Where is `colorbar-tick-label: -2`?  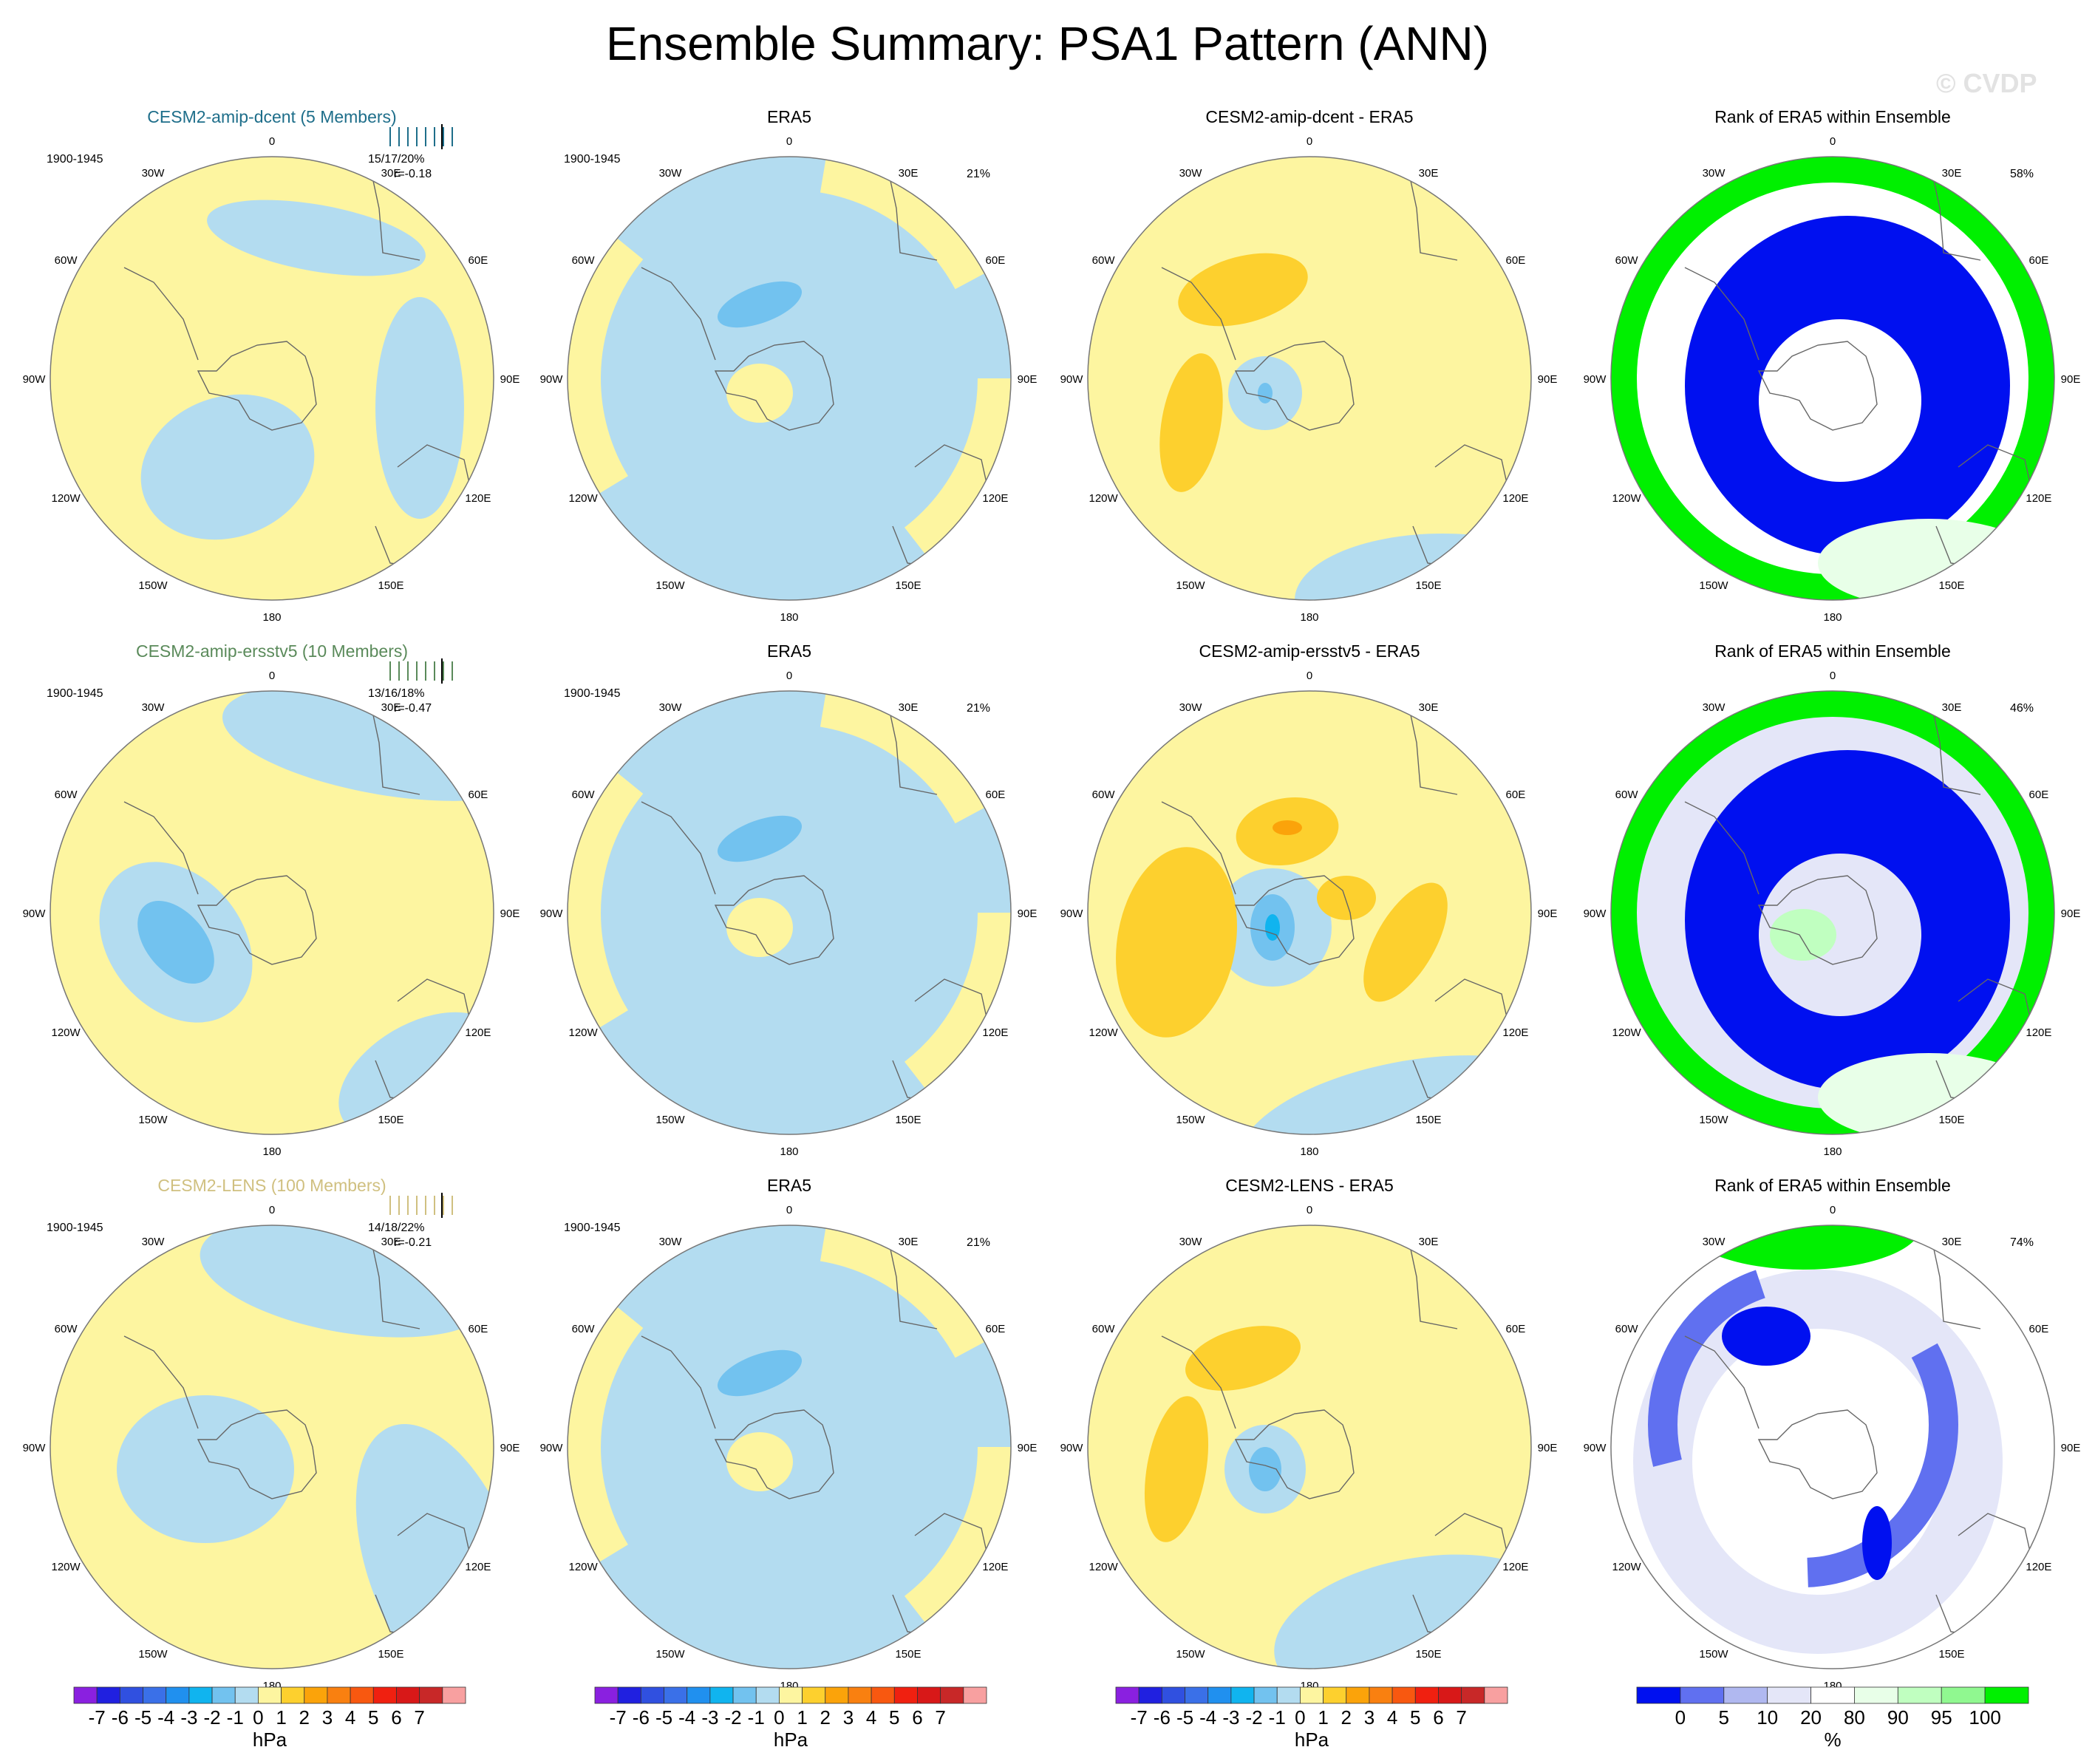
colorbar-tick-label: -2 is located at coordinates (1254, 1718).